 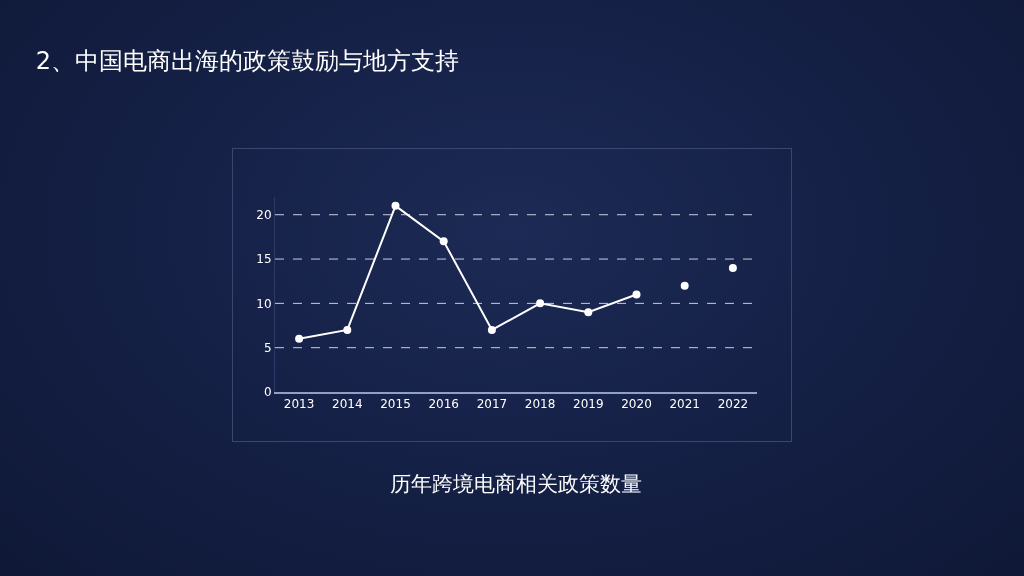 What do you see at coordinates (267, 347) in the screenshot?
I see `y-tick-label: 5` at bounding box center [267, 347].